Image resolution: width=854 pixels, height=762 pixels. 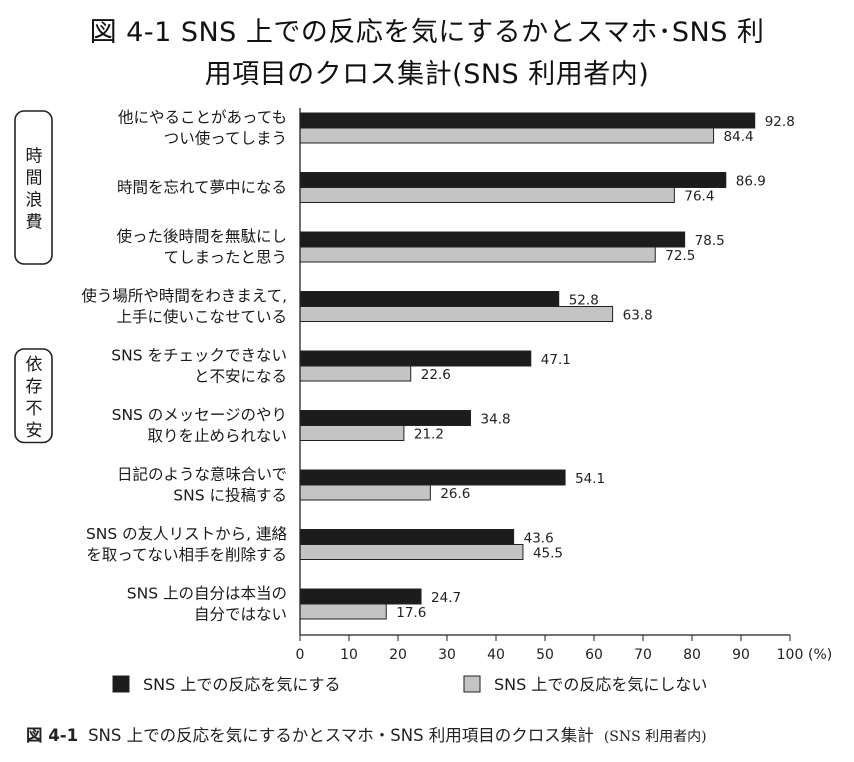 What do you see at coordinates (699, 197) in the screenshot?
I see `data-label: 76.4` at bounding box center [699, 197].